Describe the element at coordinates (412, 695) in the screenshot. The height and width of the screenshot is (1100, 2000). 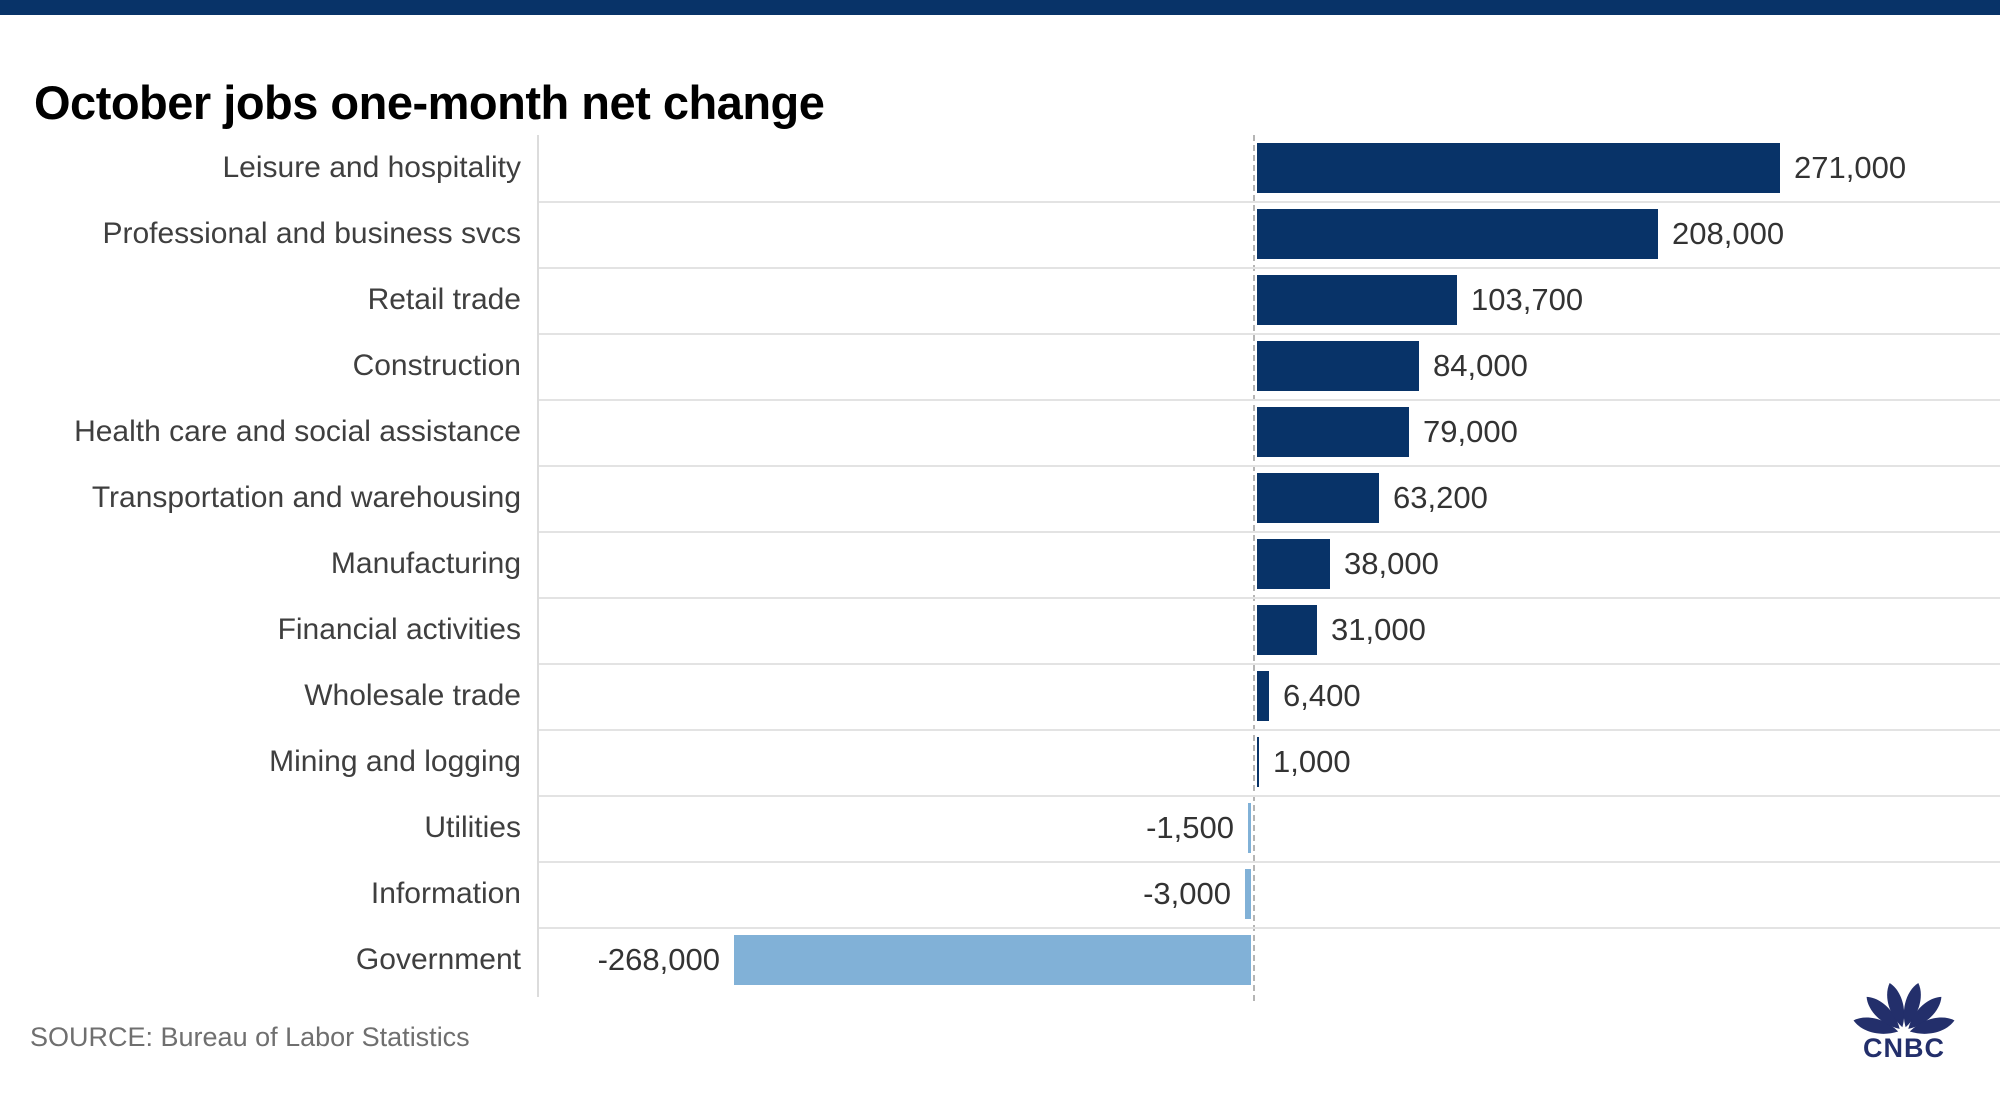
I see `category-label: Wholesale trade` at that location.